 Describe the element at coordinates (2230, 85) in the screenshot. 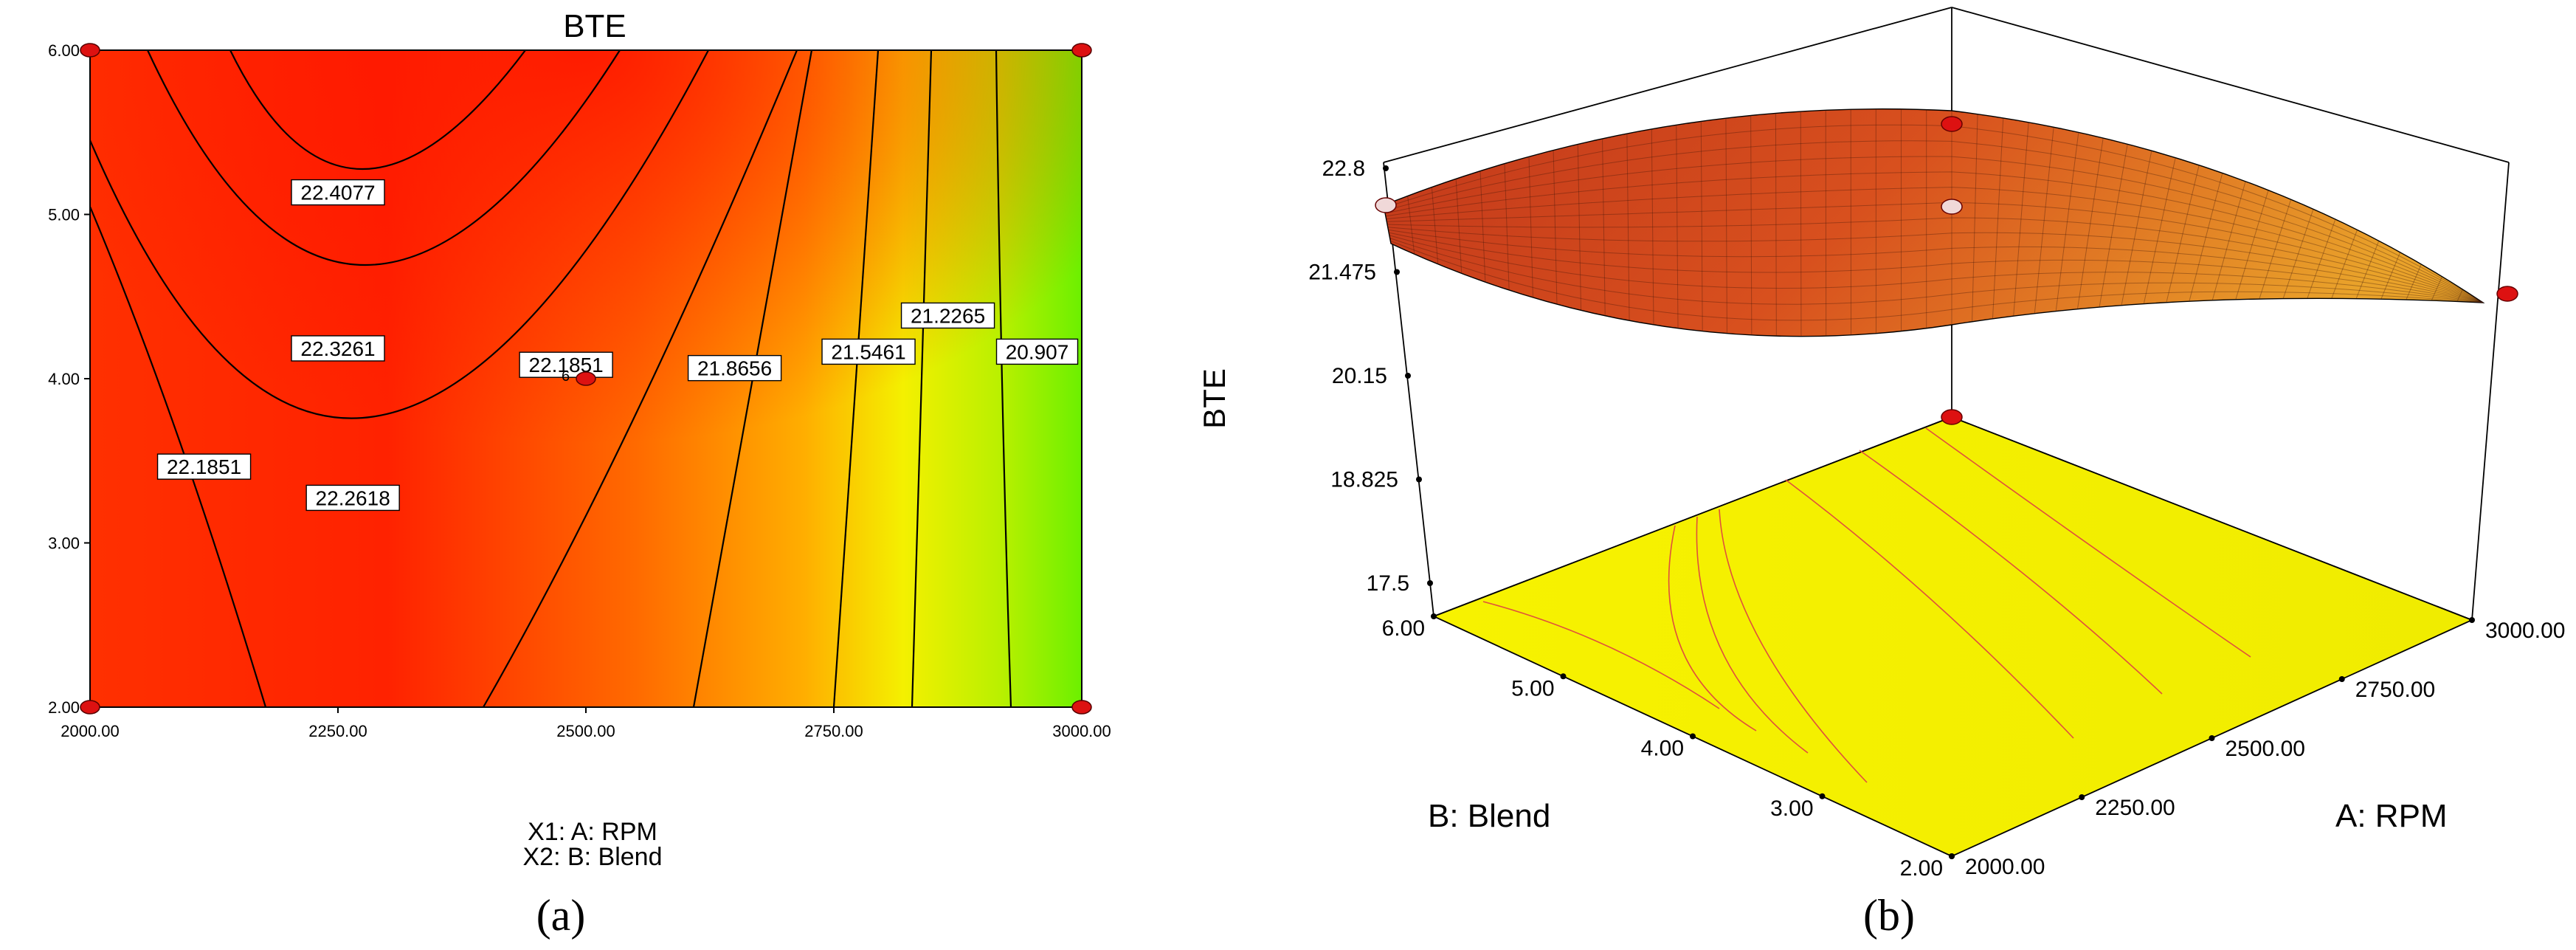

I see `box-top-right` at that location.